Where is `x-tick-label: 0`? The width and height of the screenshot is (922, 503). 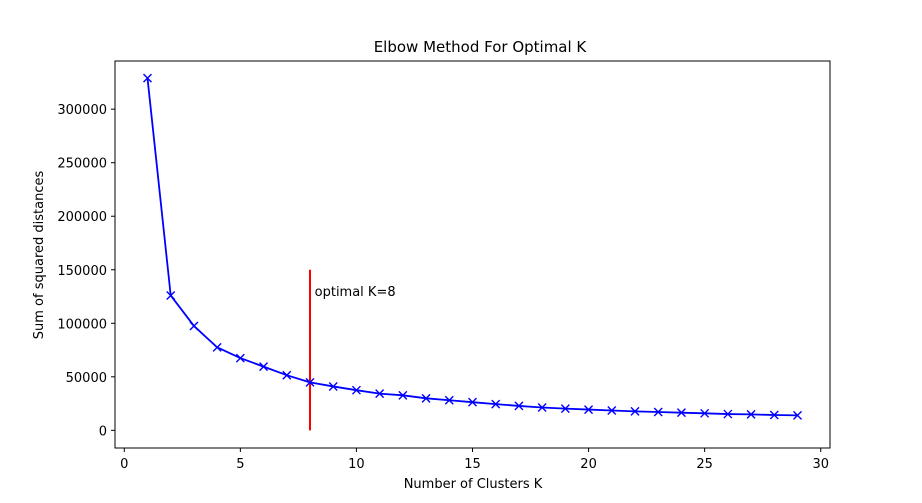 x-tick-label: 0 is located at coordinates (124, 464).